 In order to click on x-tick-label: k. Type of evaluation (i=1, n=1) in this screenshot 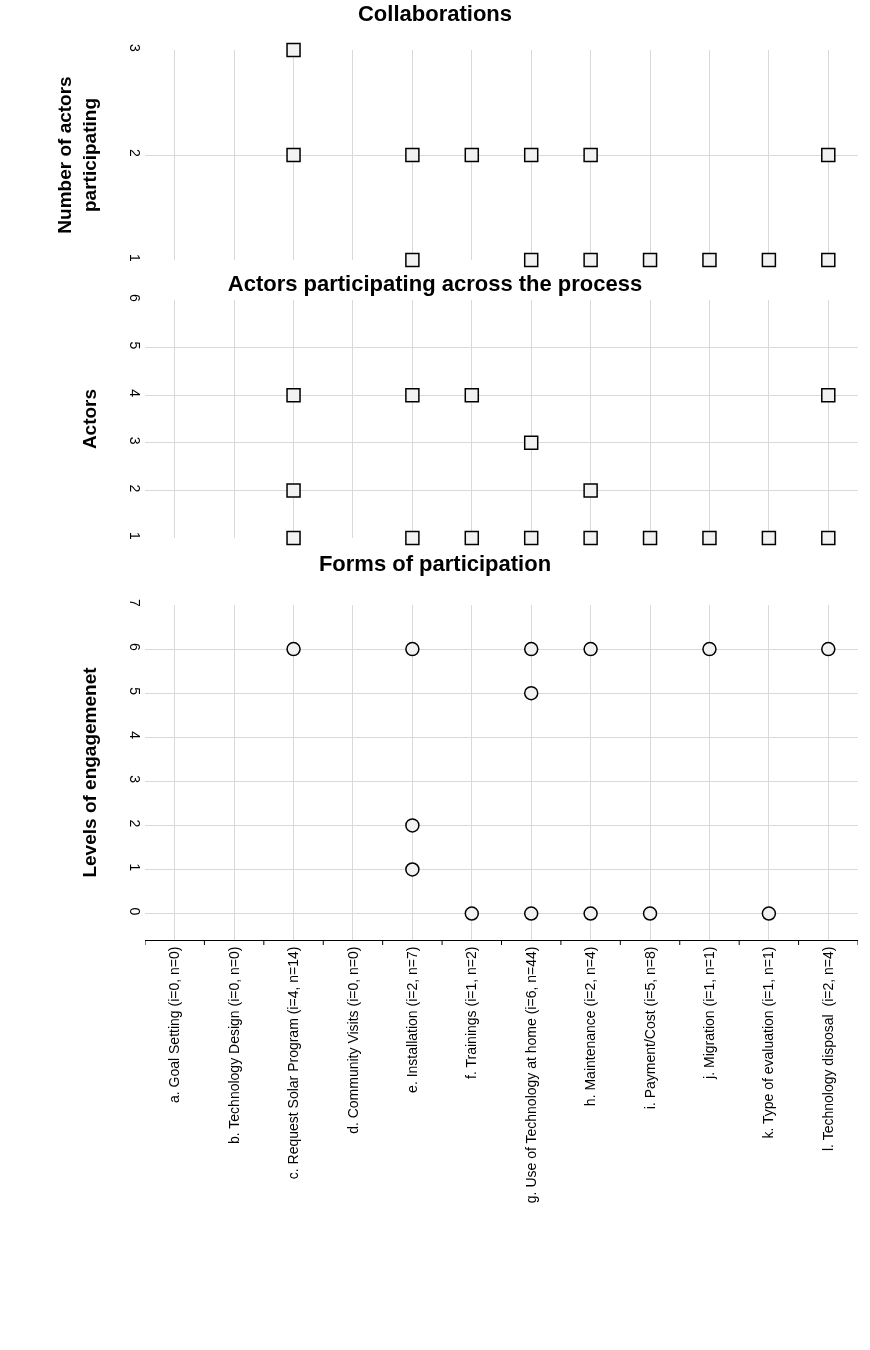, I will do `click(768, 1042)`.